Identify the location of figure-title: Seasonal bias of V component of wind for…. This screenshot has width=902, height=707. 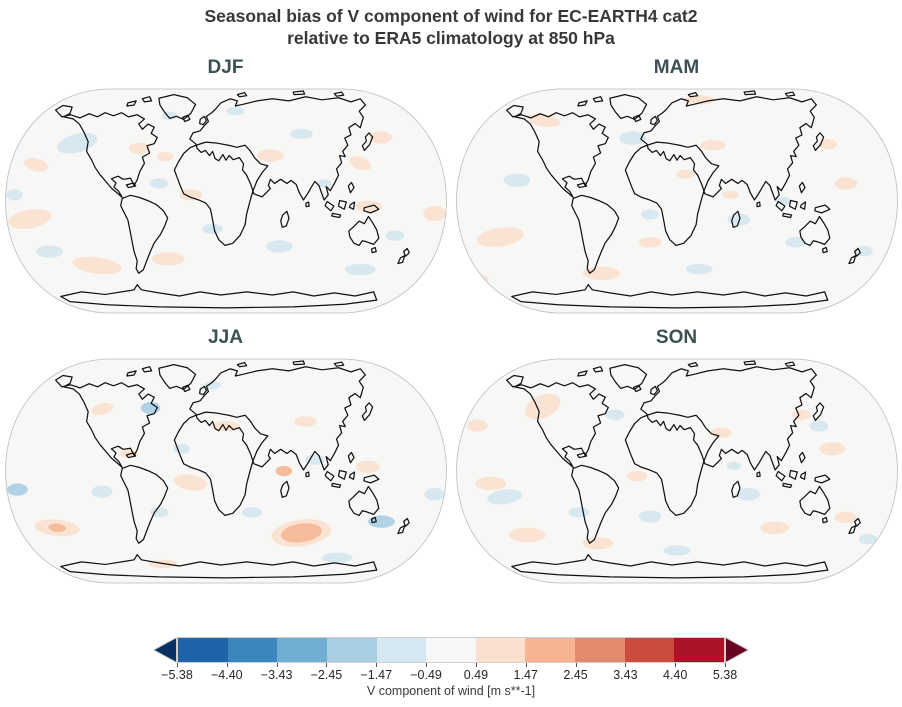
(451, 24).